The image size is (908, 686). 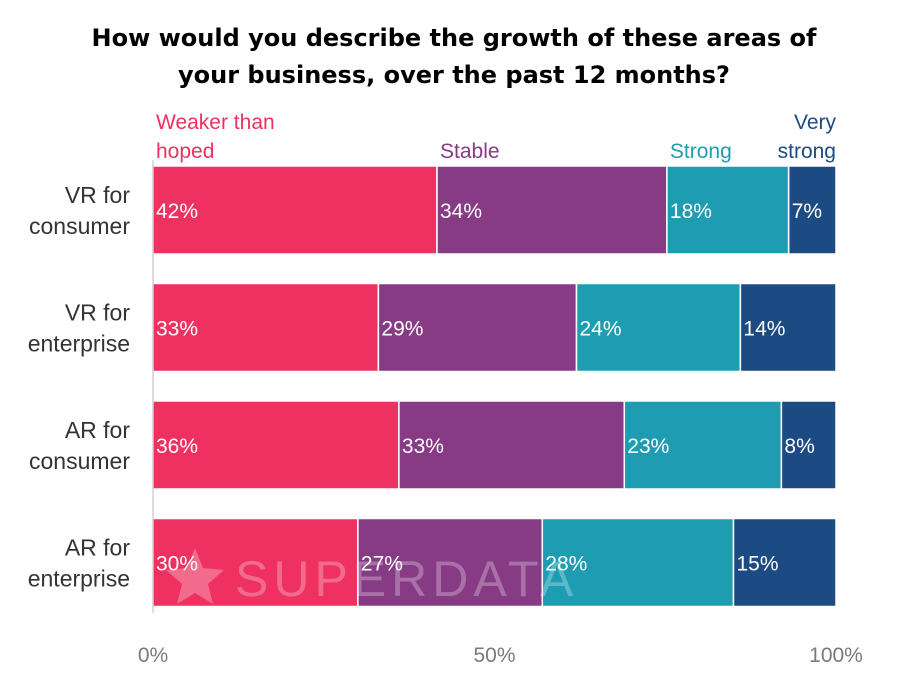 What do you see at coordinates (382, 564) in the screenshot?
I see `data-label: 27%` at bounding box center [382, 564].